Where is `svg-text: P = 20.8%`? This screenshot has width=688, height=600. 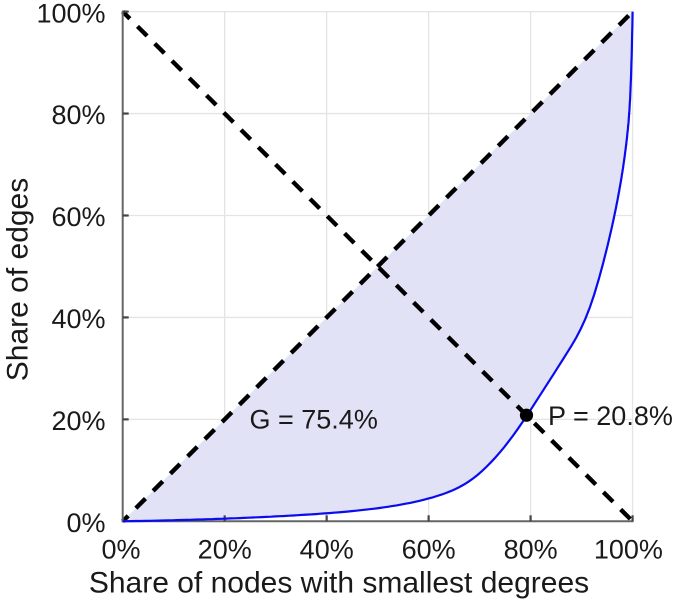 svg-text: P = 20.8% is located at coordinates (610, 416).